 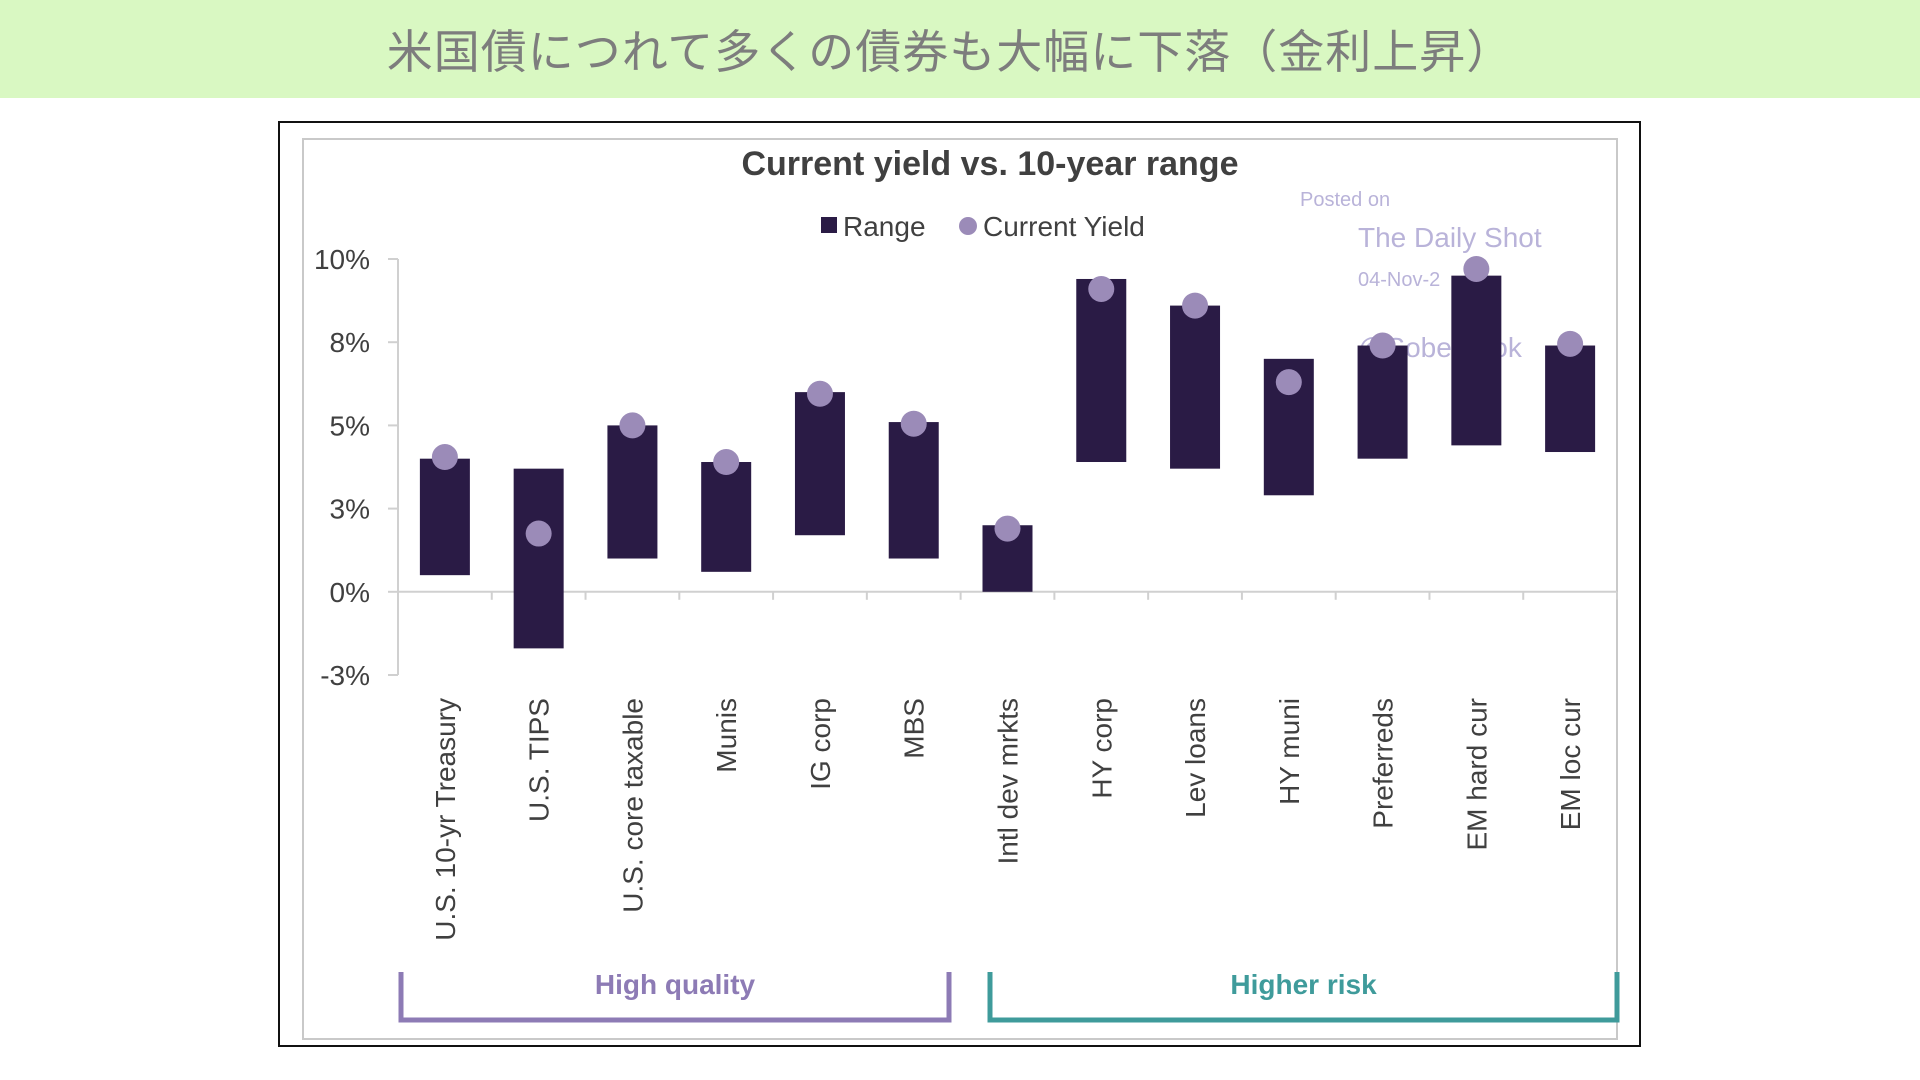 I want to click on x-tick-label: IG corp, so click(x=820, y=744).